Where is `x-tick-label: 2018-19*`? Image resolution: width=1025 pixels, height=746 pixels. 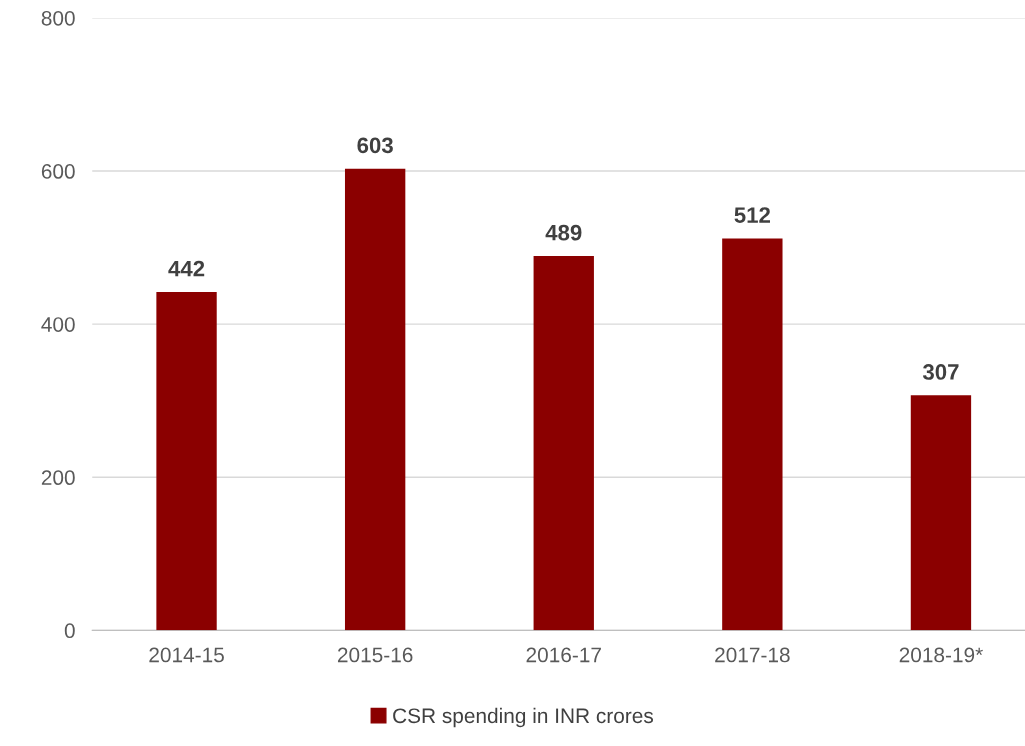 x-tick-label: 2018-19* is located at coordinates (941, 655).